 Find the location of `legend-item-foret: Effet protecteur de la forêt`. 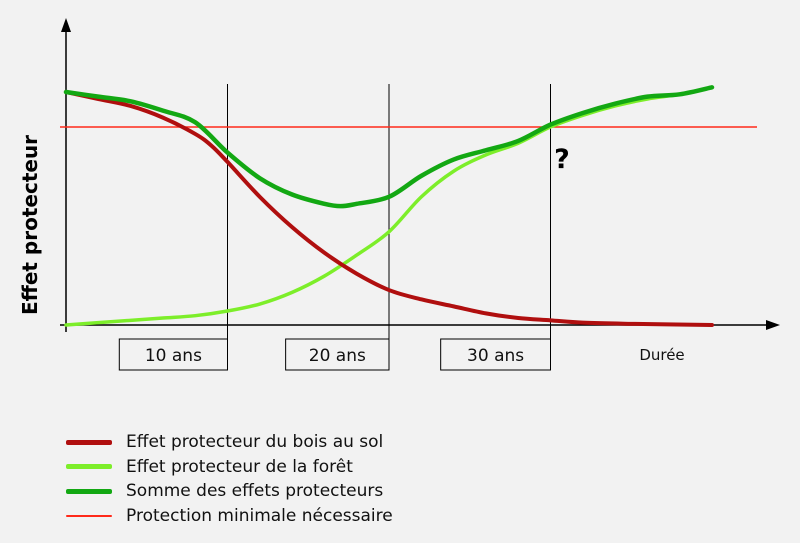

legend-item-foret: Effet protecteur de la forêt is located at coordinates (229, 467).